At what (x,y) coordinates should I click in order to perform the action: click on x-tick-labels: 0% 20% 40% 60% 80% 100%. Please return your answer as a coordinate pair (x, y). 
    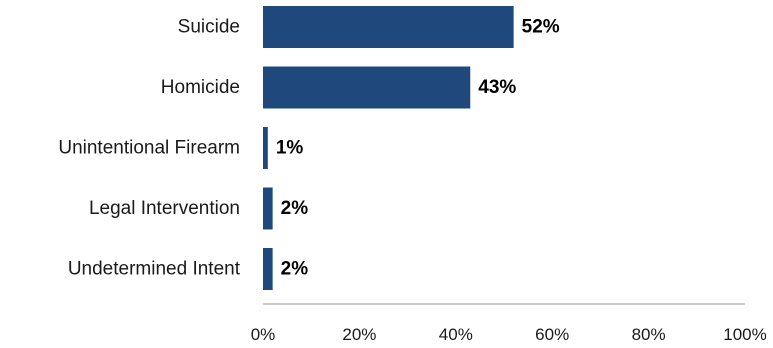
    Looking at the image, I should click on (509, 334).